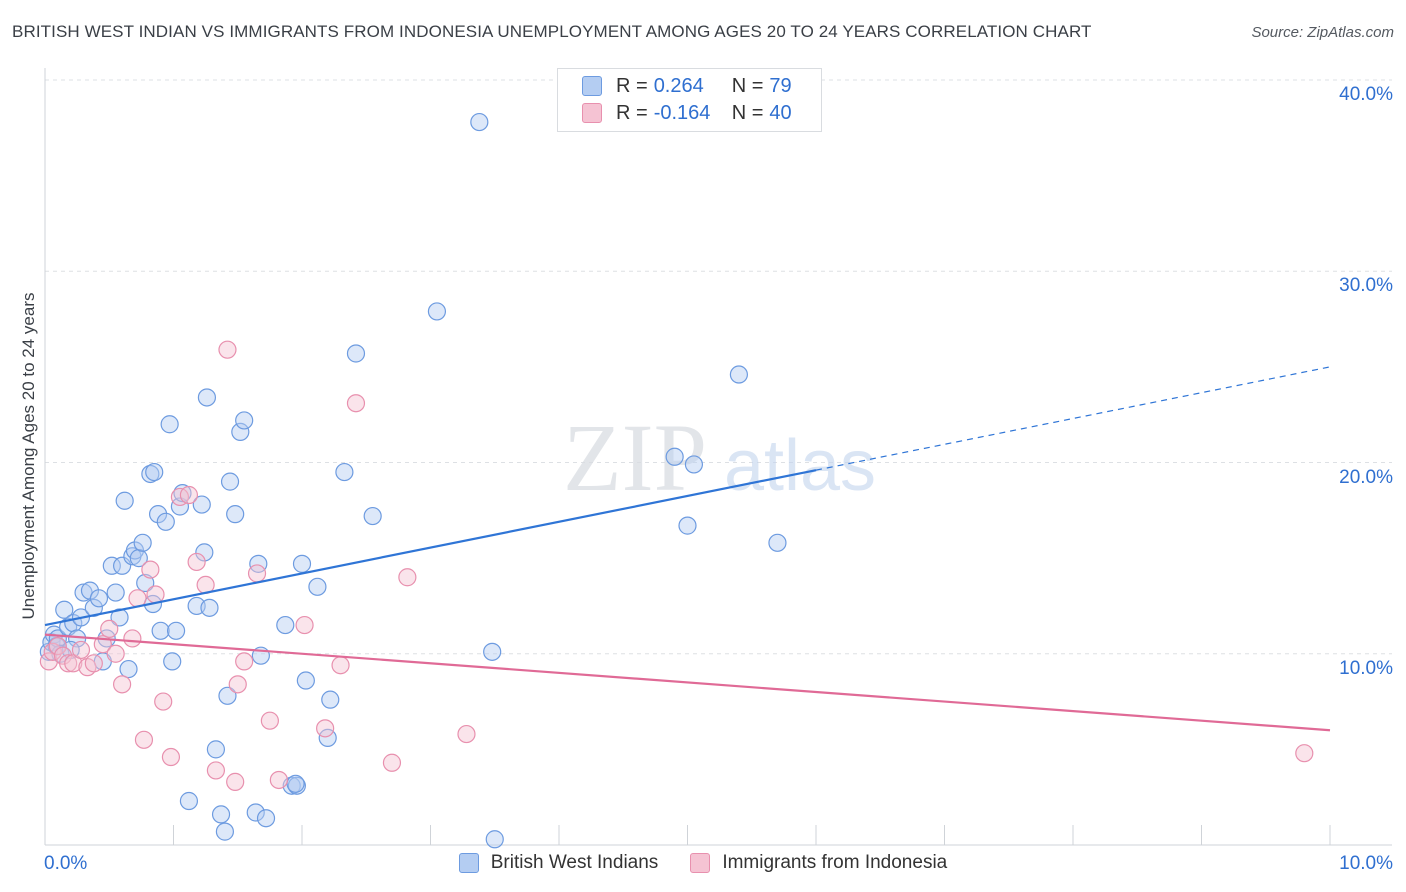  I want to click on legend-label: British West Indians, so click(574, 862).